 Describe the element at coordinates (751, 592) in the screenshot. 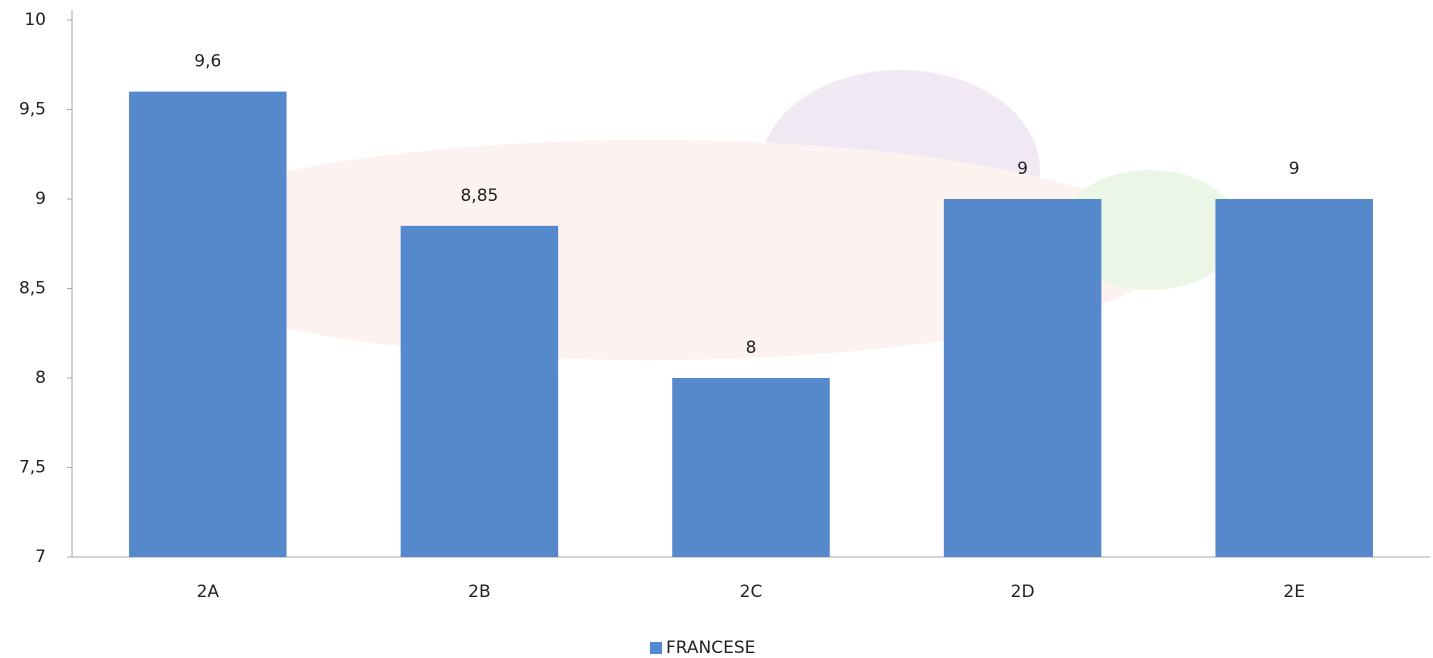

I see `x-tick-label: 2C` at that location.